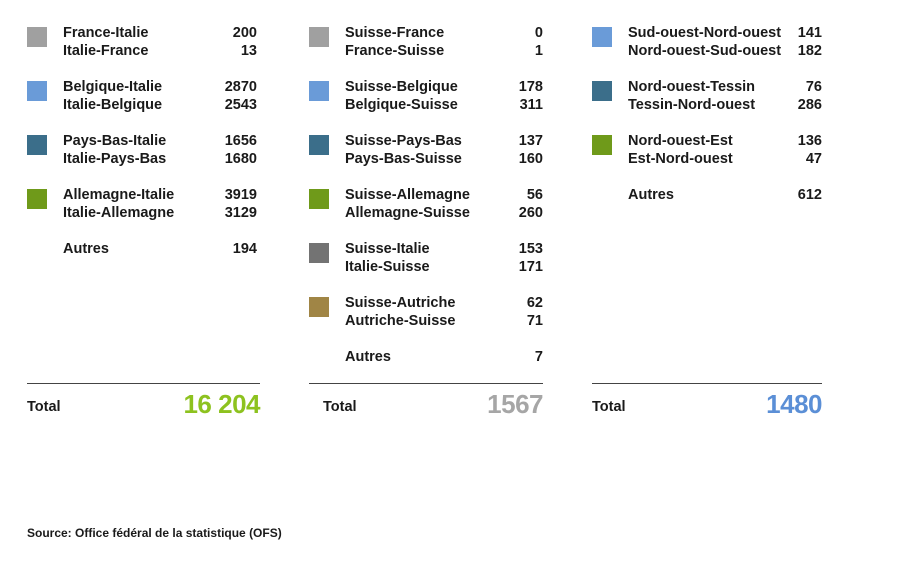  I want to click on row-value: 56, so click(534, 195).